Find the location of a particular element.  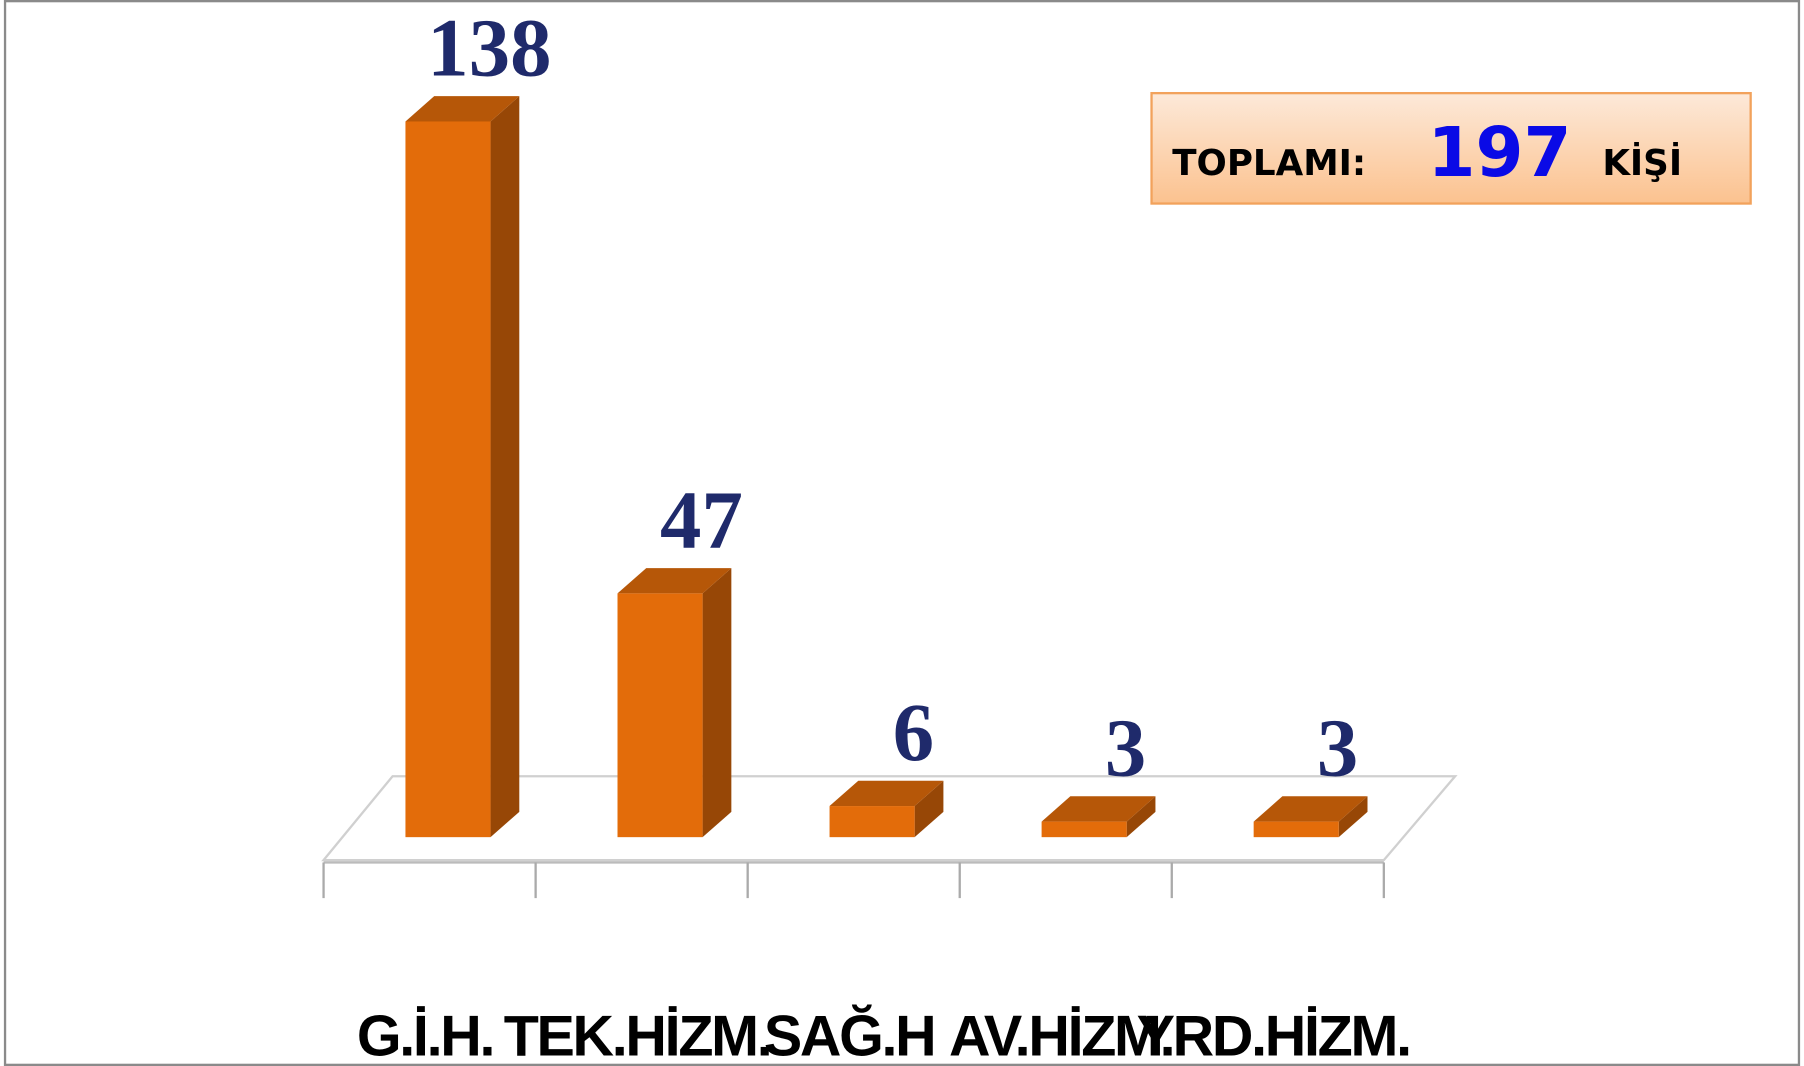

floor is located at coordinates (889, 818).